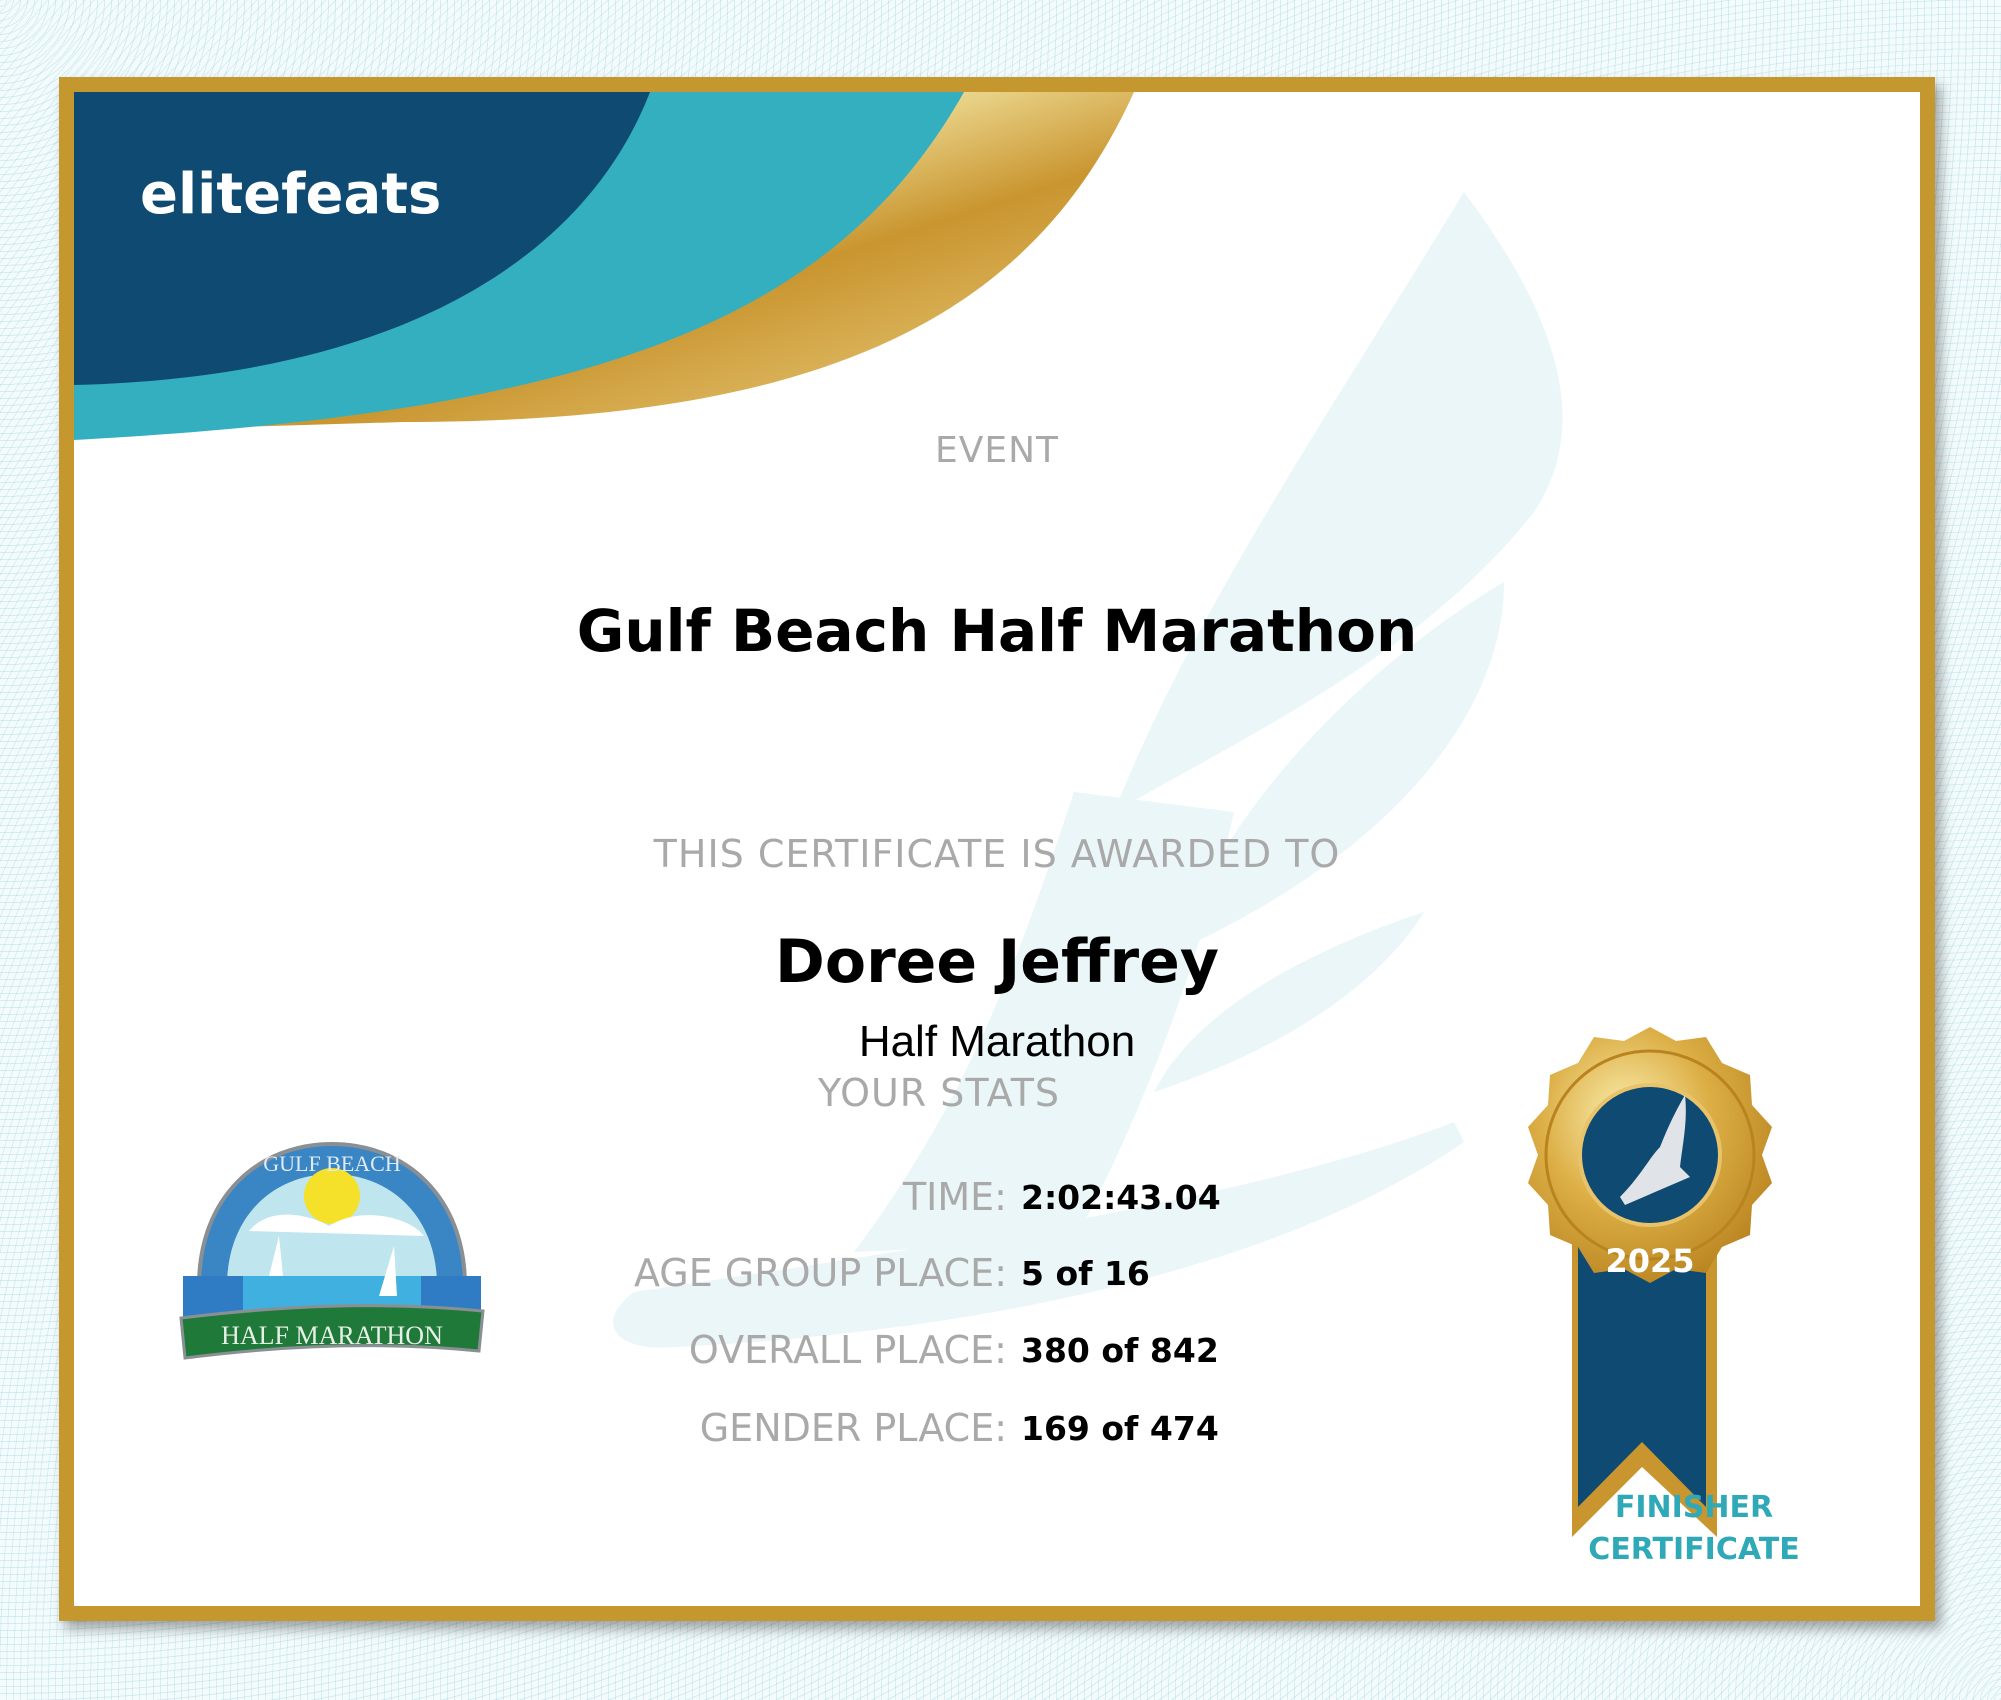  What do you see at coordinates (1694, 1507) in the screenshot?
I see `finisher-caption-1: FINISHER` at bounding box center [1694, 1507].